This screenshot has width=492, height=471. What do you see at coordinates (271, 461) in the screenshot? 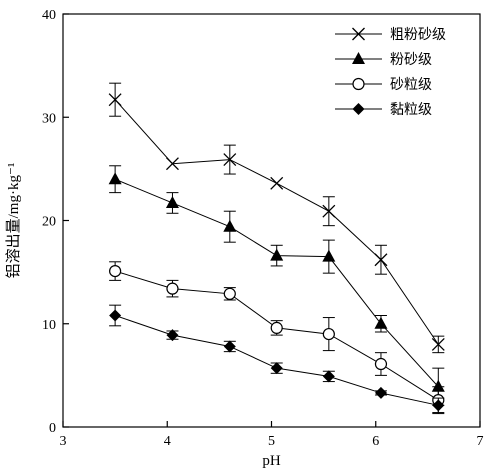
I see `x-axis-title: pH` at bounding box center [271, 461].